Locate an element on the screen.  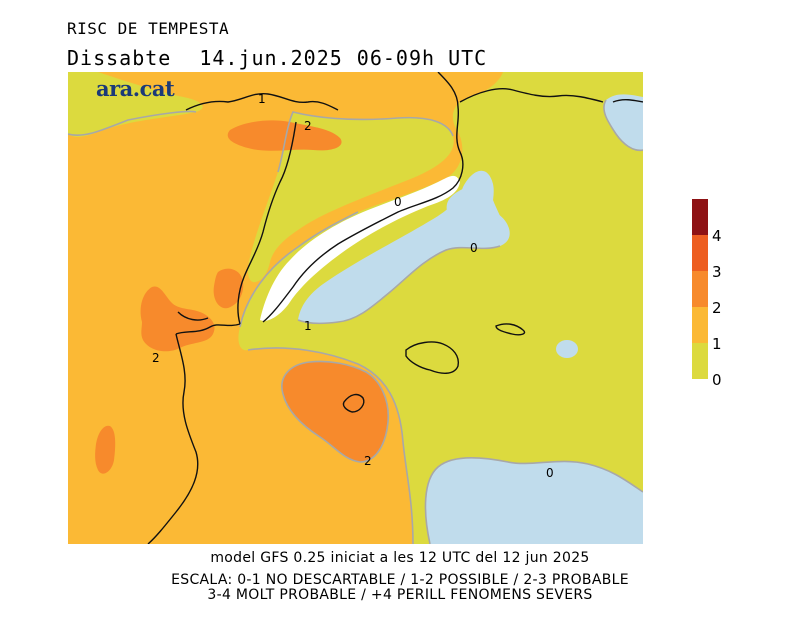
legend-label-1: 1 is located at coordinates (717, 344).